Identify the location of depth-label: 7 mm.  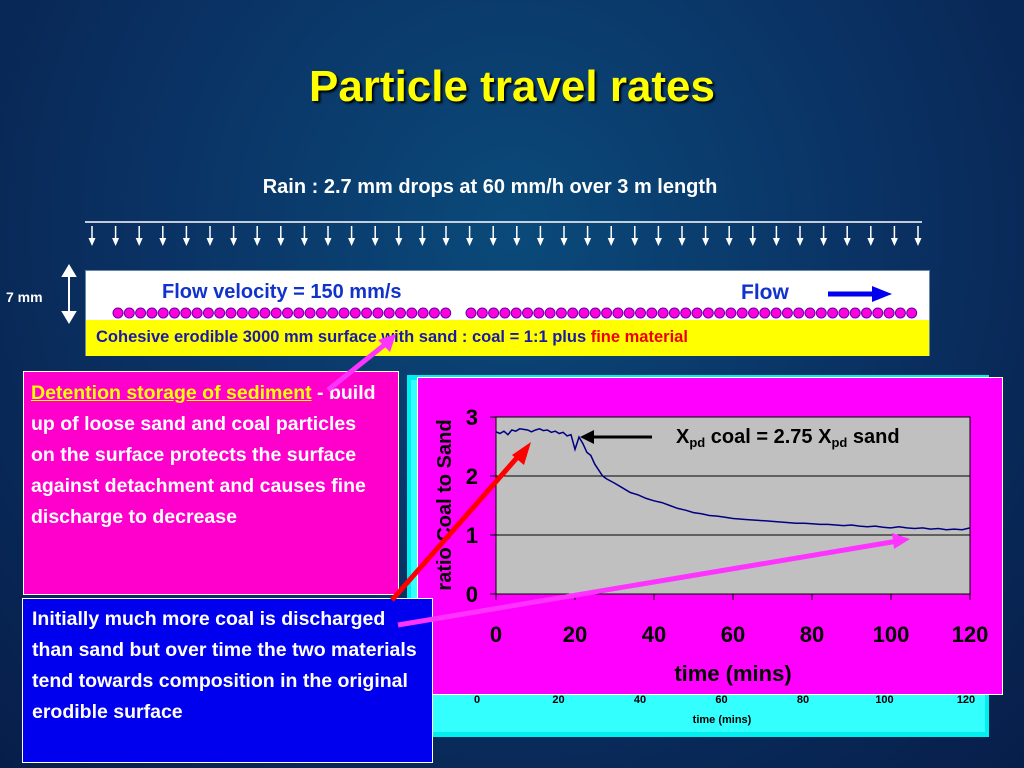
(24, 297).